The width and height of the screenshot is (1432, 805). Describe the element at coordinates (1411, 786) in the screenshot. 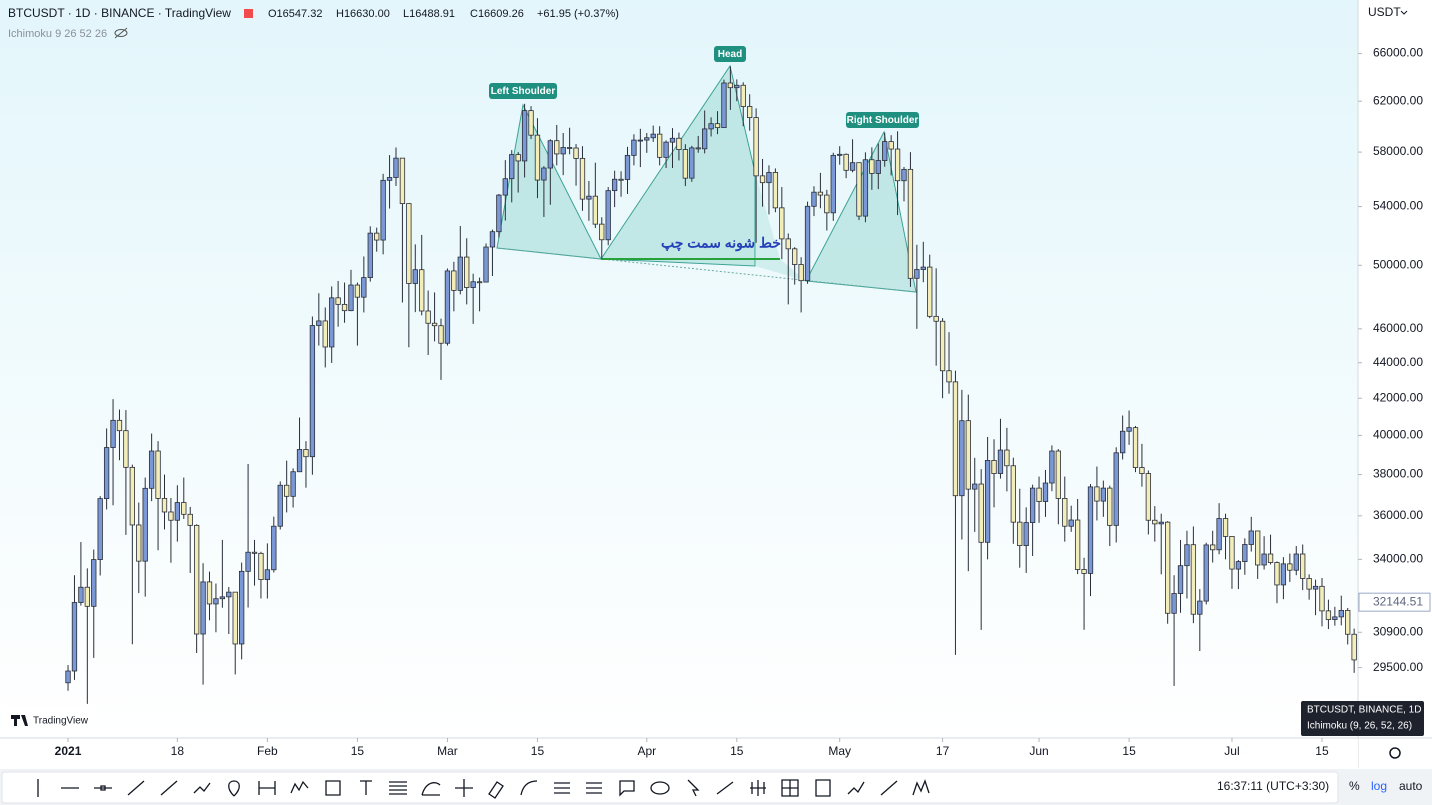

I see `auto-toggle: auto` at that location.